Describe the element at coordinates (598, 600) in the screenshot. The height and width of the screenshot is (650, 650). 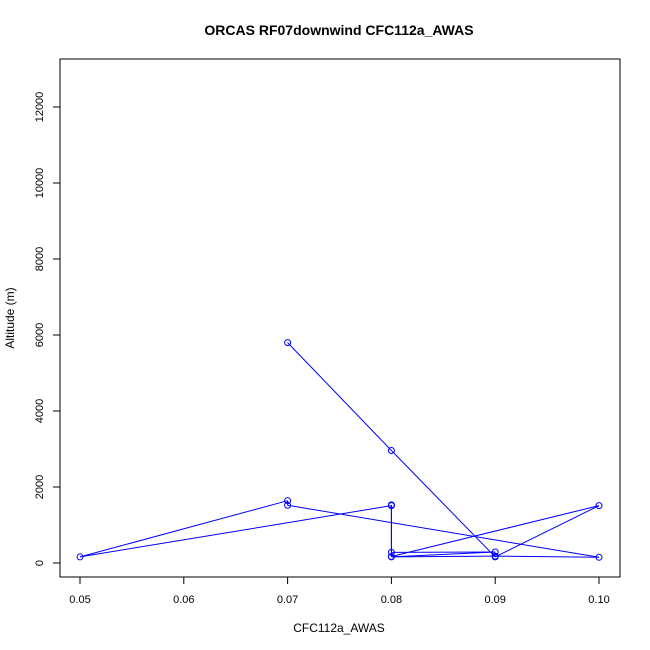
I see `x-tick-label: 0.10` at that location.